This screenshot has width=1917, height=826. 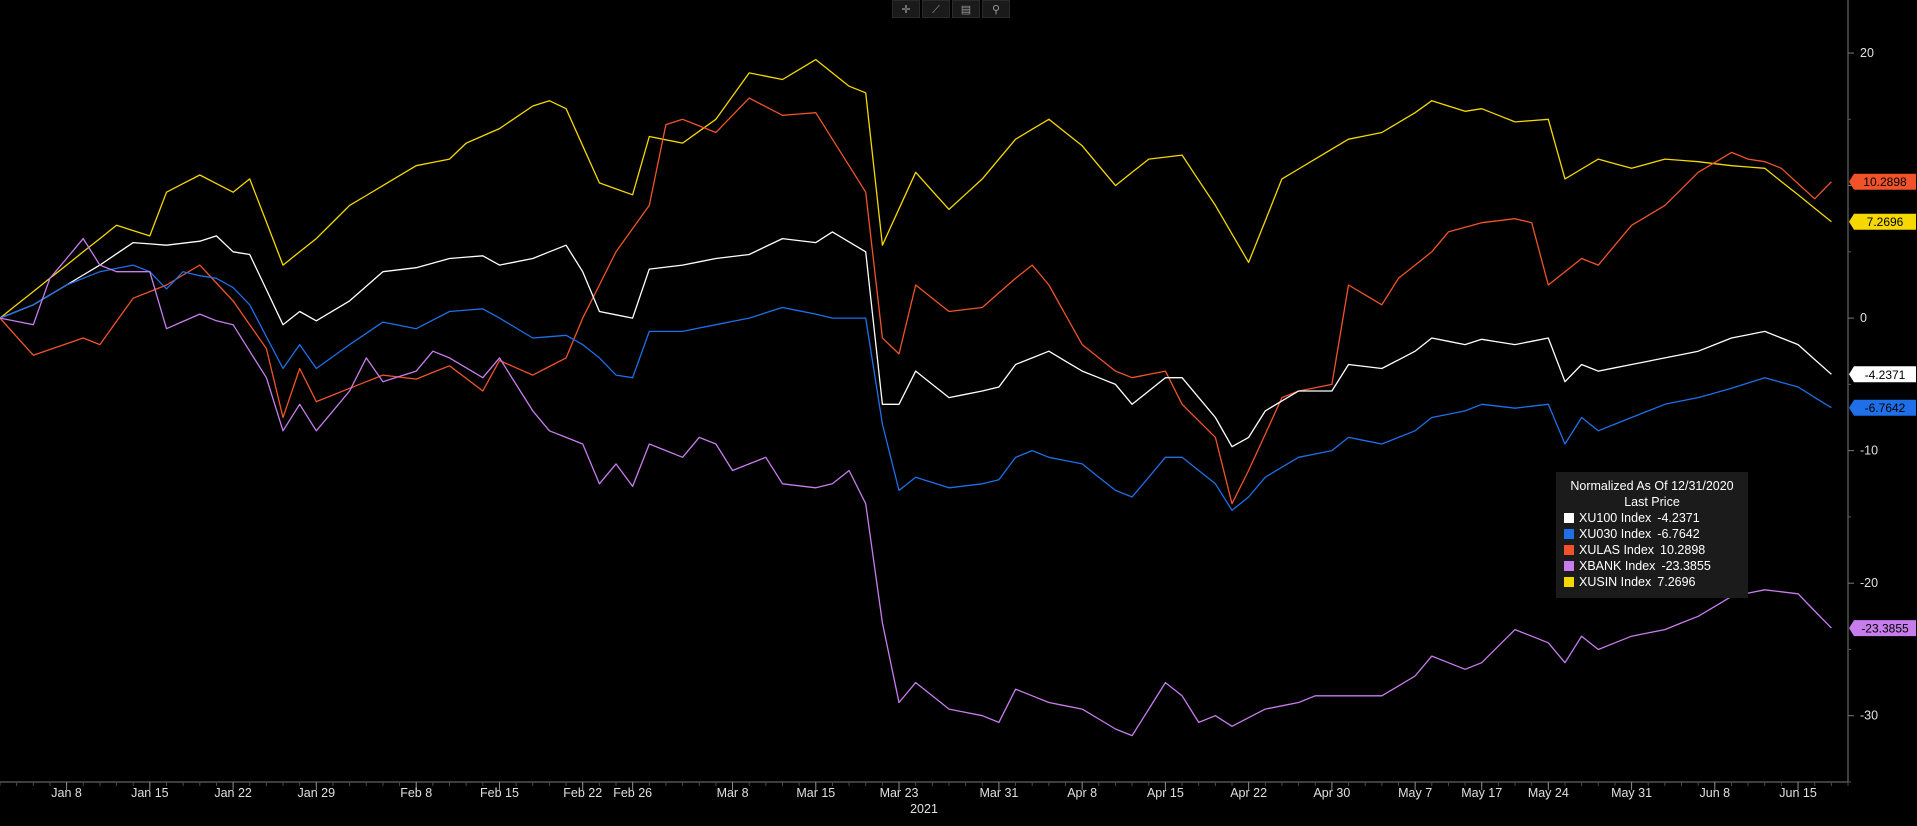 I want to click on y-tick-label: -30, so click(x=1869, y=716).